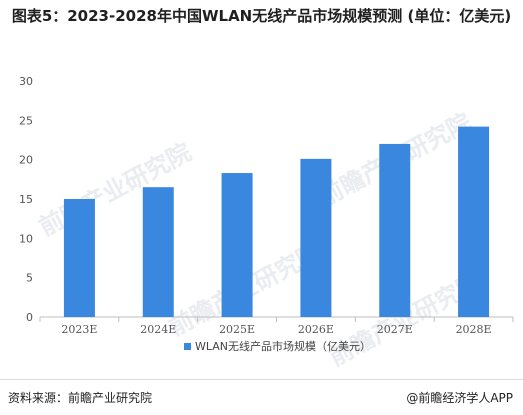  Describe the element at coordinates (26, 199) in the screenshot. I see `y-tick-label: 15` at that location.